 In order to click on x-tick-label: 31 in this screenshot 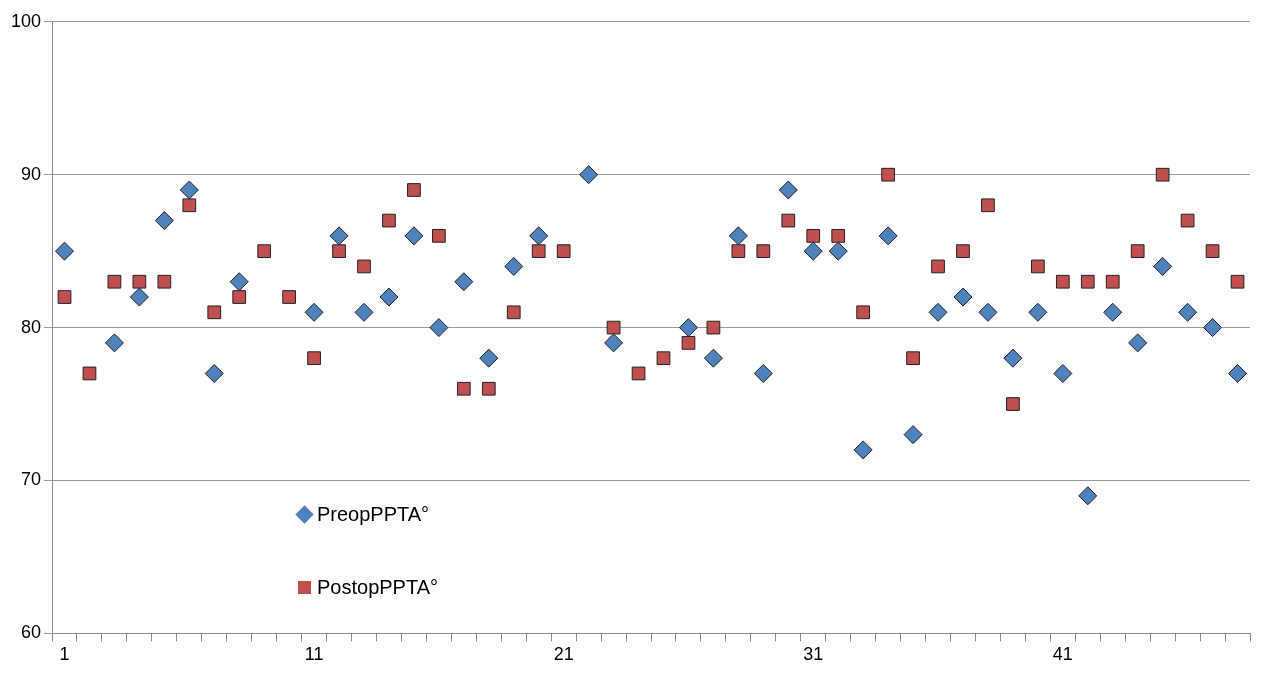, I will do `click(813, 654)`.